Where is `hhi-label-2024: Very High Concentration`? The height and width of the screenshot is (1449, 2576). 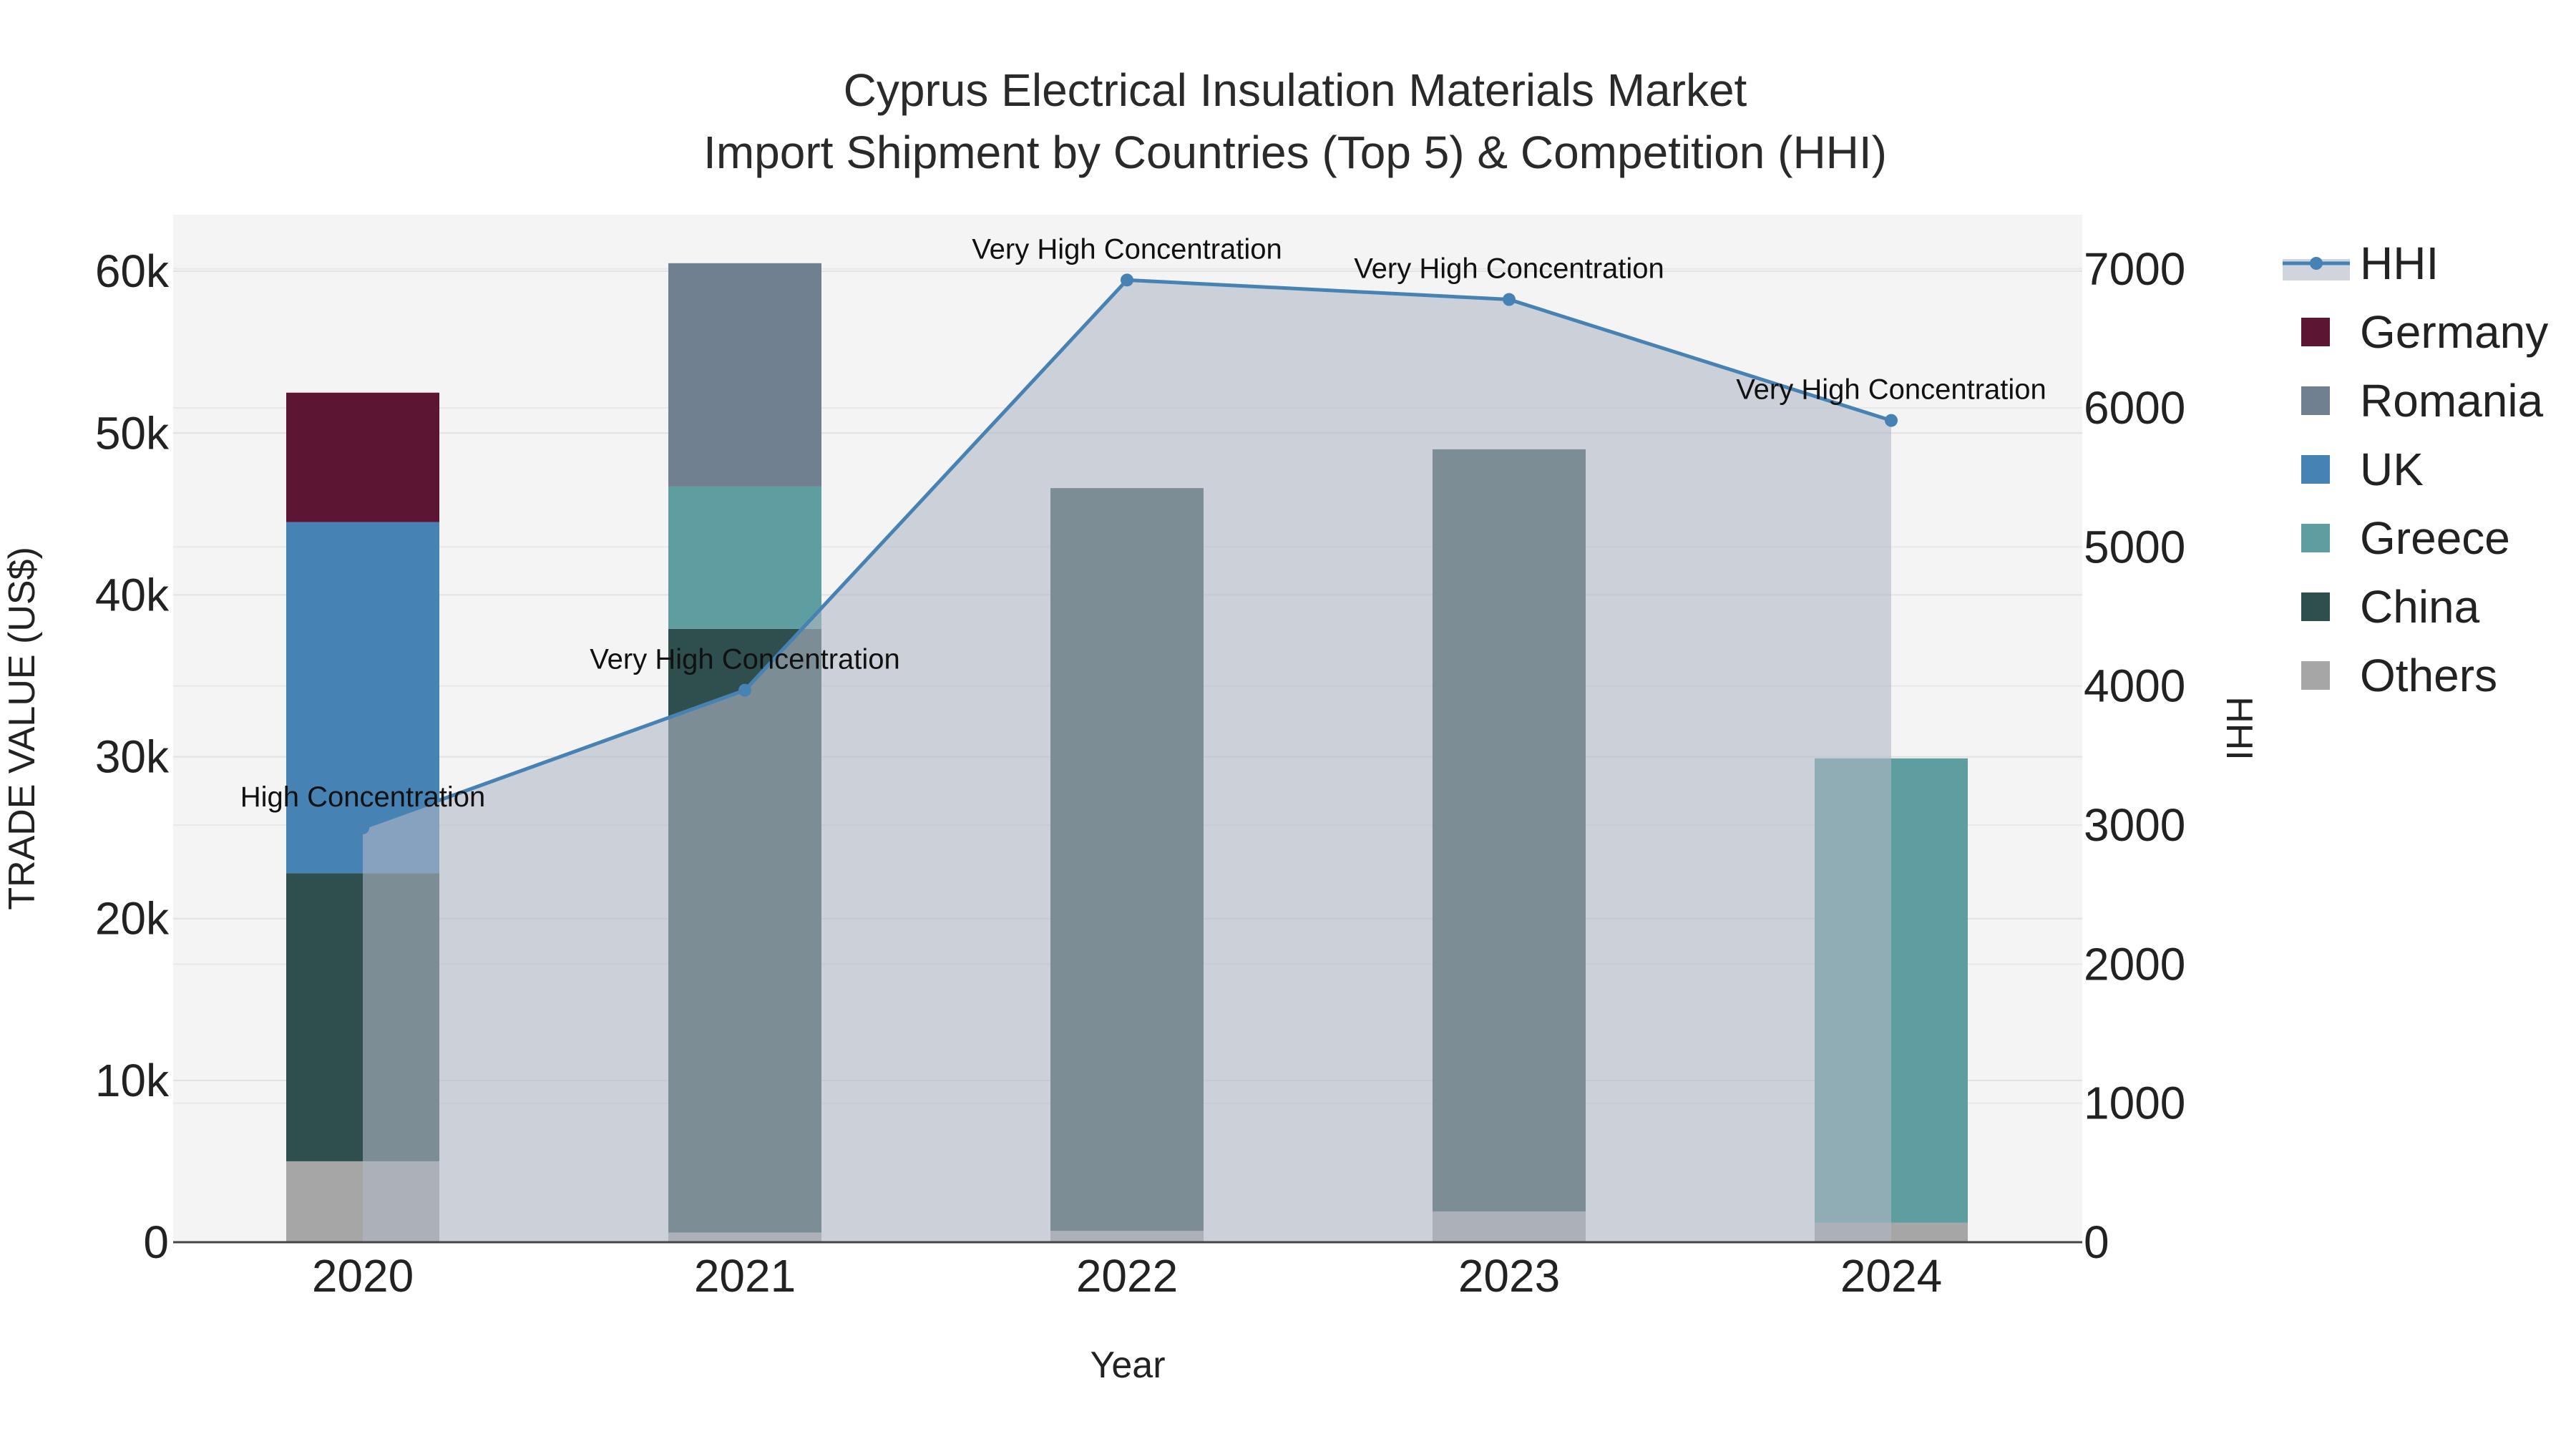 hhi-label-2024: Very High Concentration is located at coordinates (1891, 390).